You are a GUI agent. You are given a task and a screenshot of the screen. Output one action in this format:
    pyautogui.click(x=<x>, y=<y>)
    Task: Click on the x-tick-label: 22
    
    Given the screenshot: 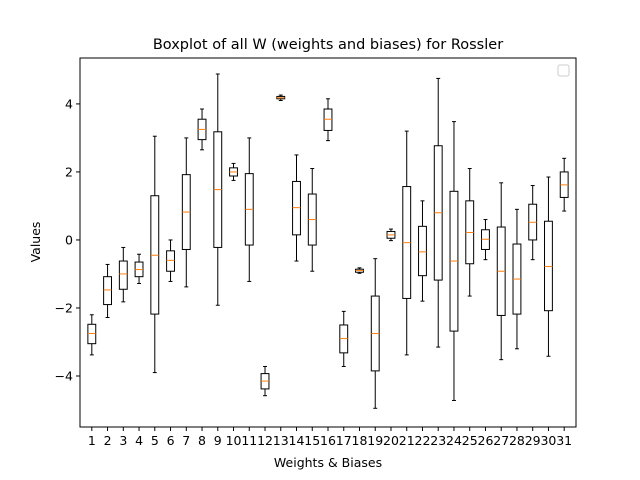 What is the action you would take?
    pyautogui.click(x=423, y=440)
    